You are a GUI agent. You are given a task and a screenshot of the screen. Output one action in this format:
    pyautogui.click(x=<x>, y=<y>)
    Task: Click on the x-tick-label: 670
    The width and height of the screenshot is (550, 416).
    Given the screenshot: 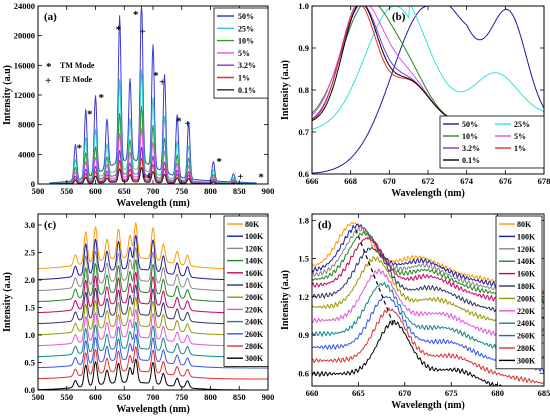 What is the action you would take?
    pyautogui.click(x=404, y=393)
    